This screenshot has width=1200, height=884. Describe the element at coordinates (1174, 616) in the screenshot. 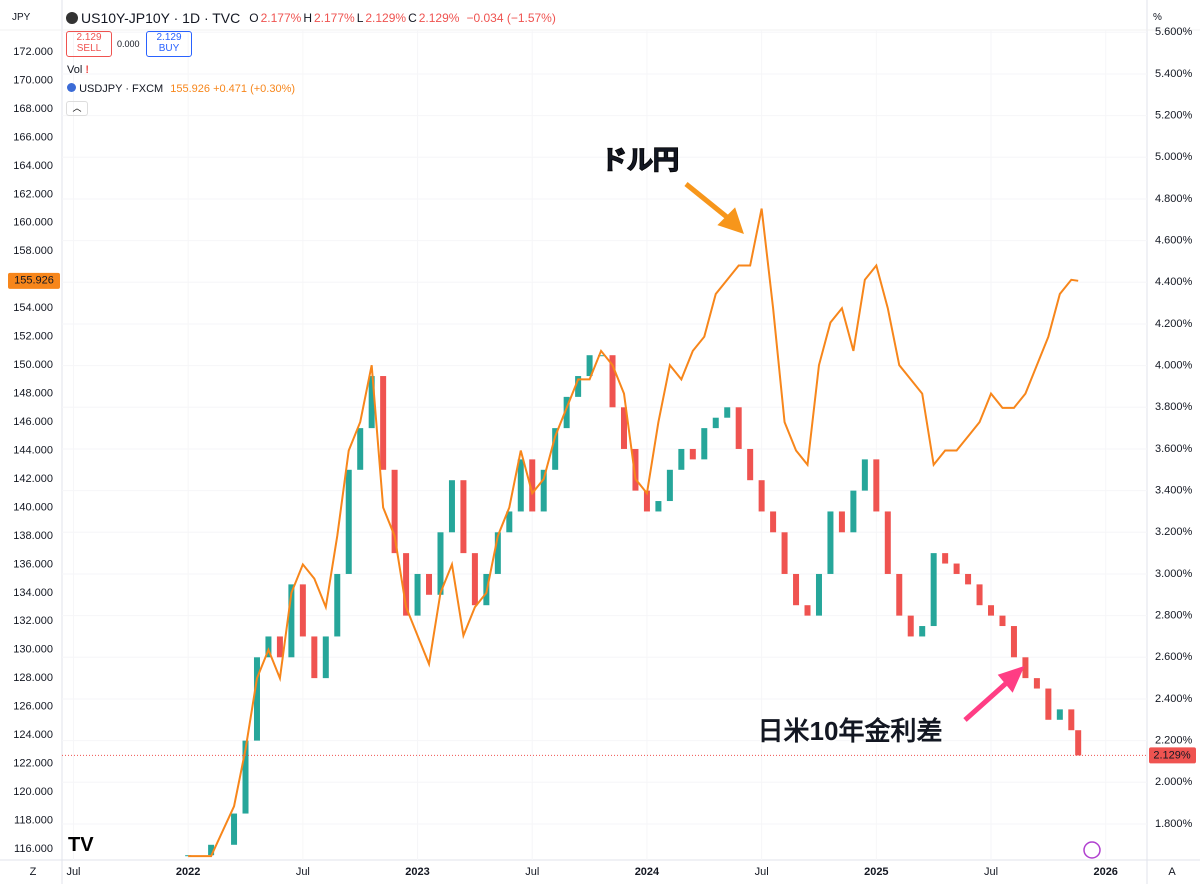

I see `y2-tick-label: 2.800%` at that location.